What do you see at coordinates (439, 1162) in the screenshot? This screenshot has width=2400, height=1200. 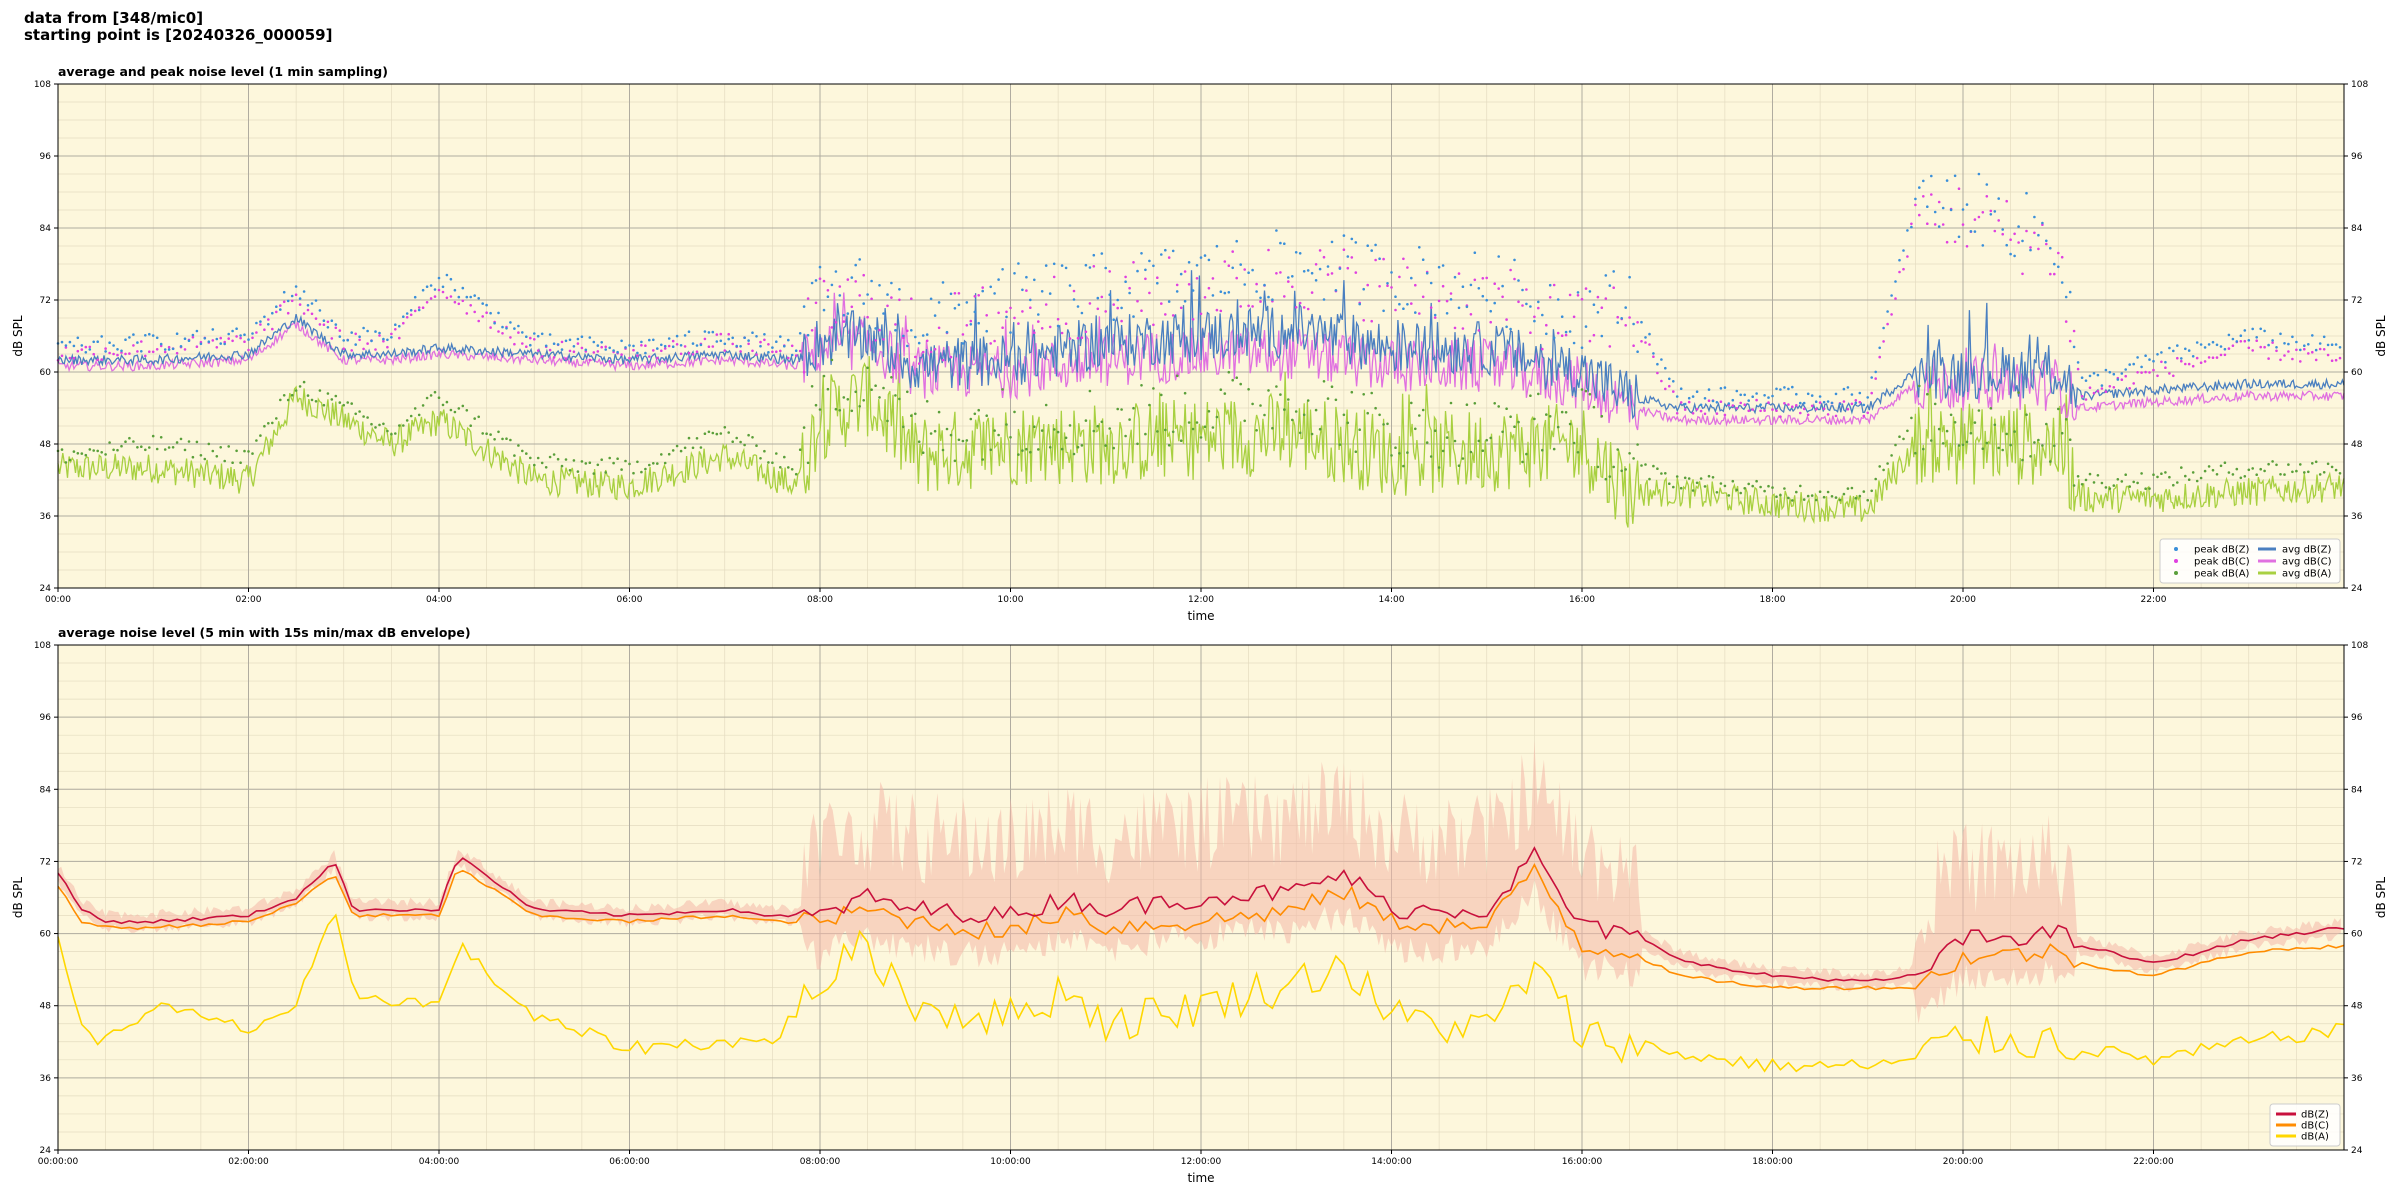 I see `x-tick-label: 04:00:00` at bounding box center [439, 1162].